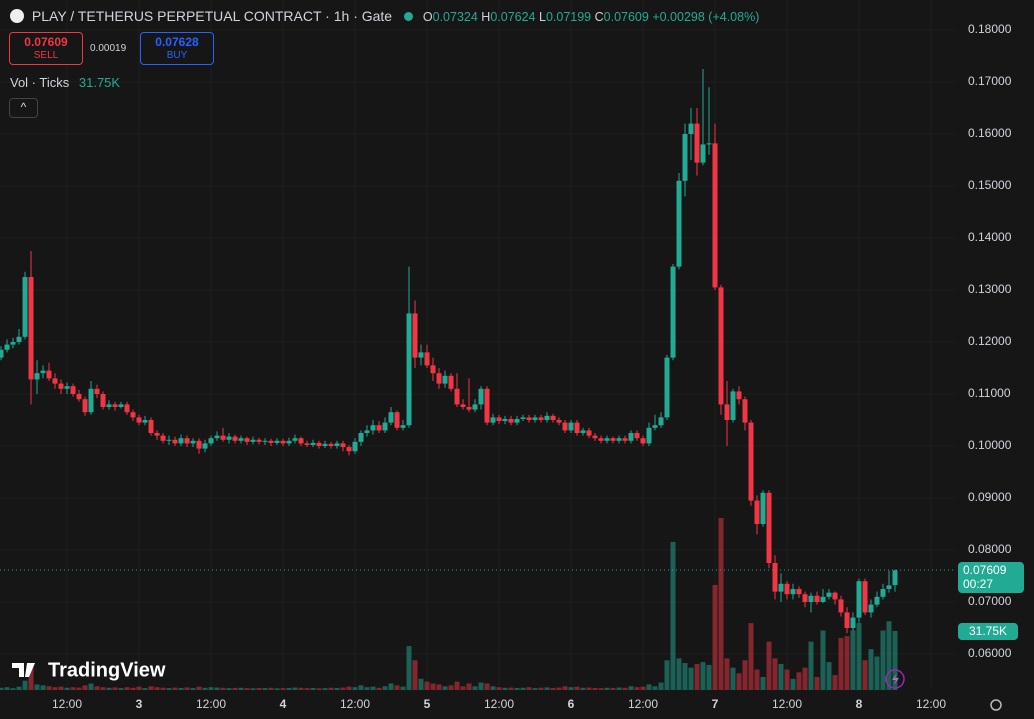 This screenshot has width=1034, height=719. I want to click on volume-title: Vol · Ticks, so click(40, 82).